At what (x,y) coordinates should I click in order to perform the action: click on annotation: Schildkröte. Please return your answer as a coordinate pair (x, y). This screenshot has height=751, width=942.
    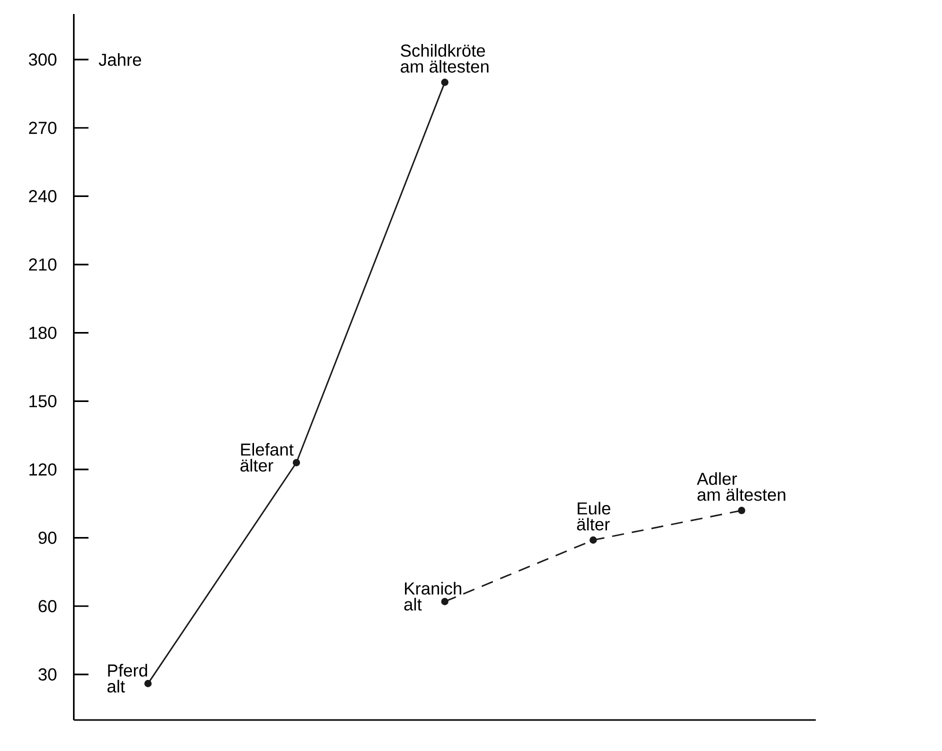
    Looking at the image, I should click on (442, 50).